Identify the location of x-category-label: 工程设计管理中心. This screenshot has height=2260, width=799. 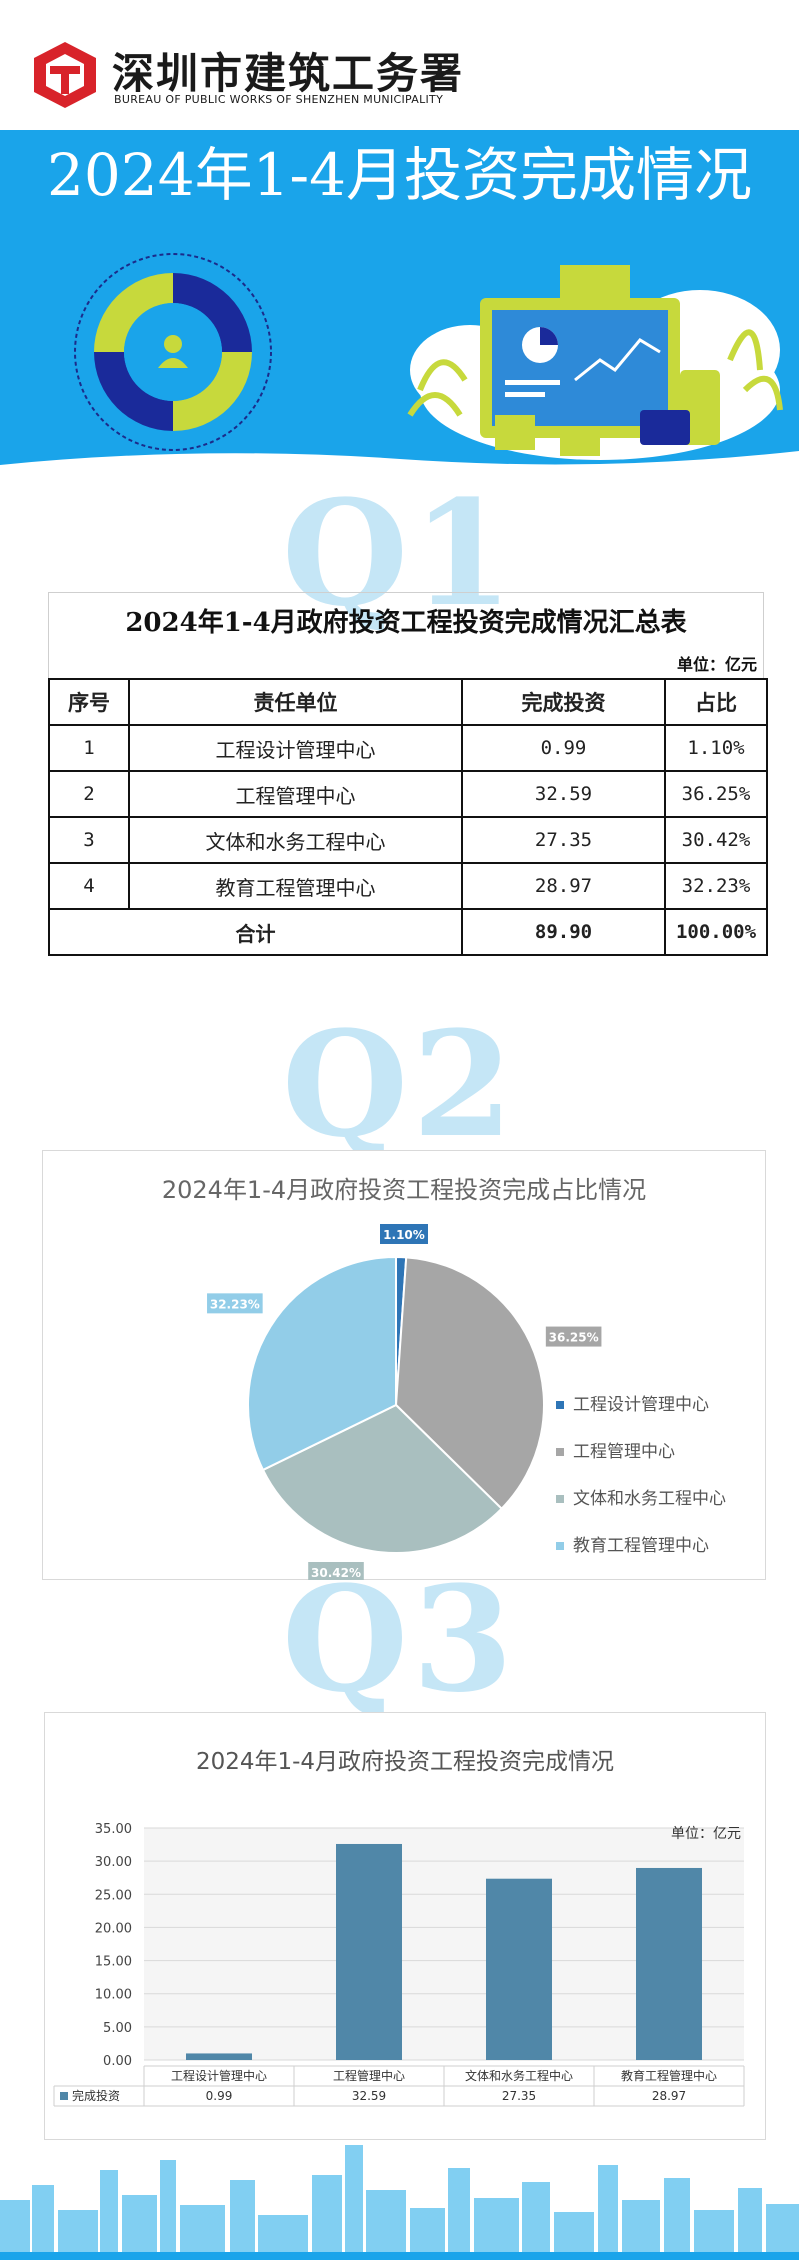
(219, 2075).